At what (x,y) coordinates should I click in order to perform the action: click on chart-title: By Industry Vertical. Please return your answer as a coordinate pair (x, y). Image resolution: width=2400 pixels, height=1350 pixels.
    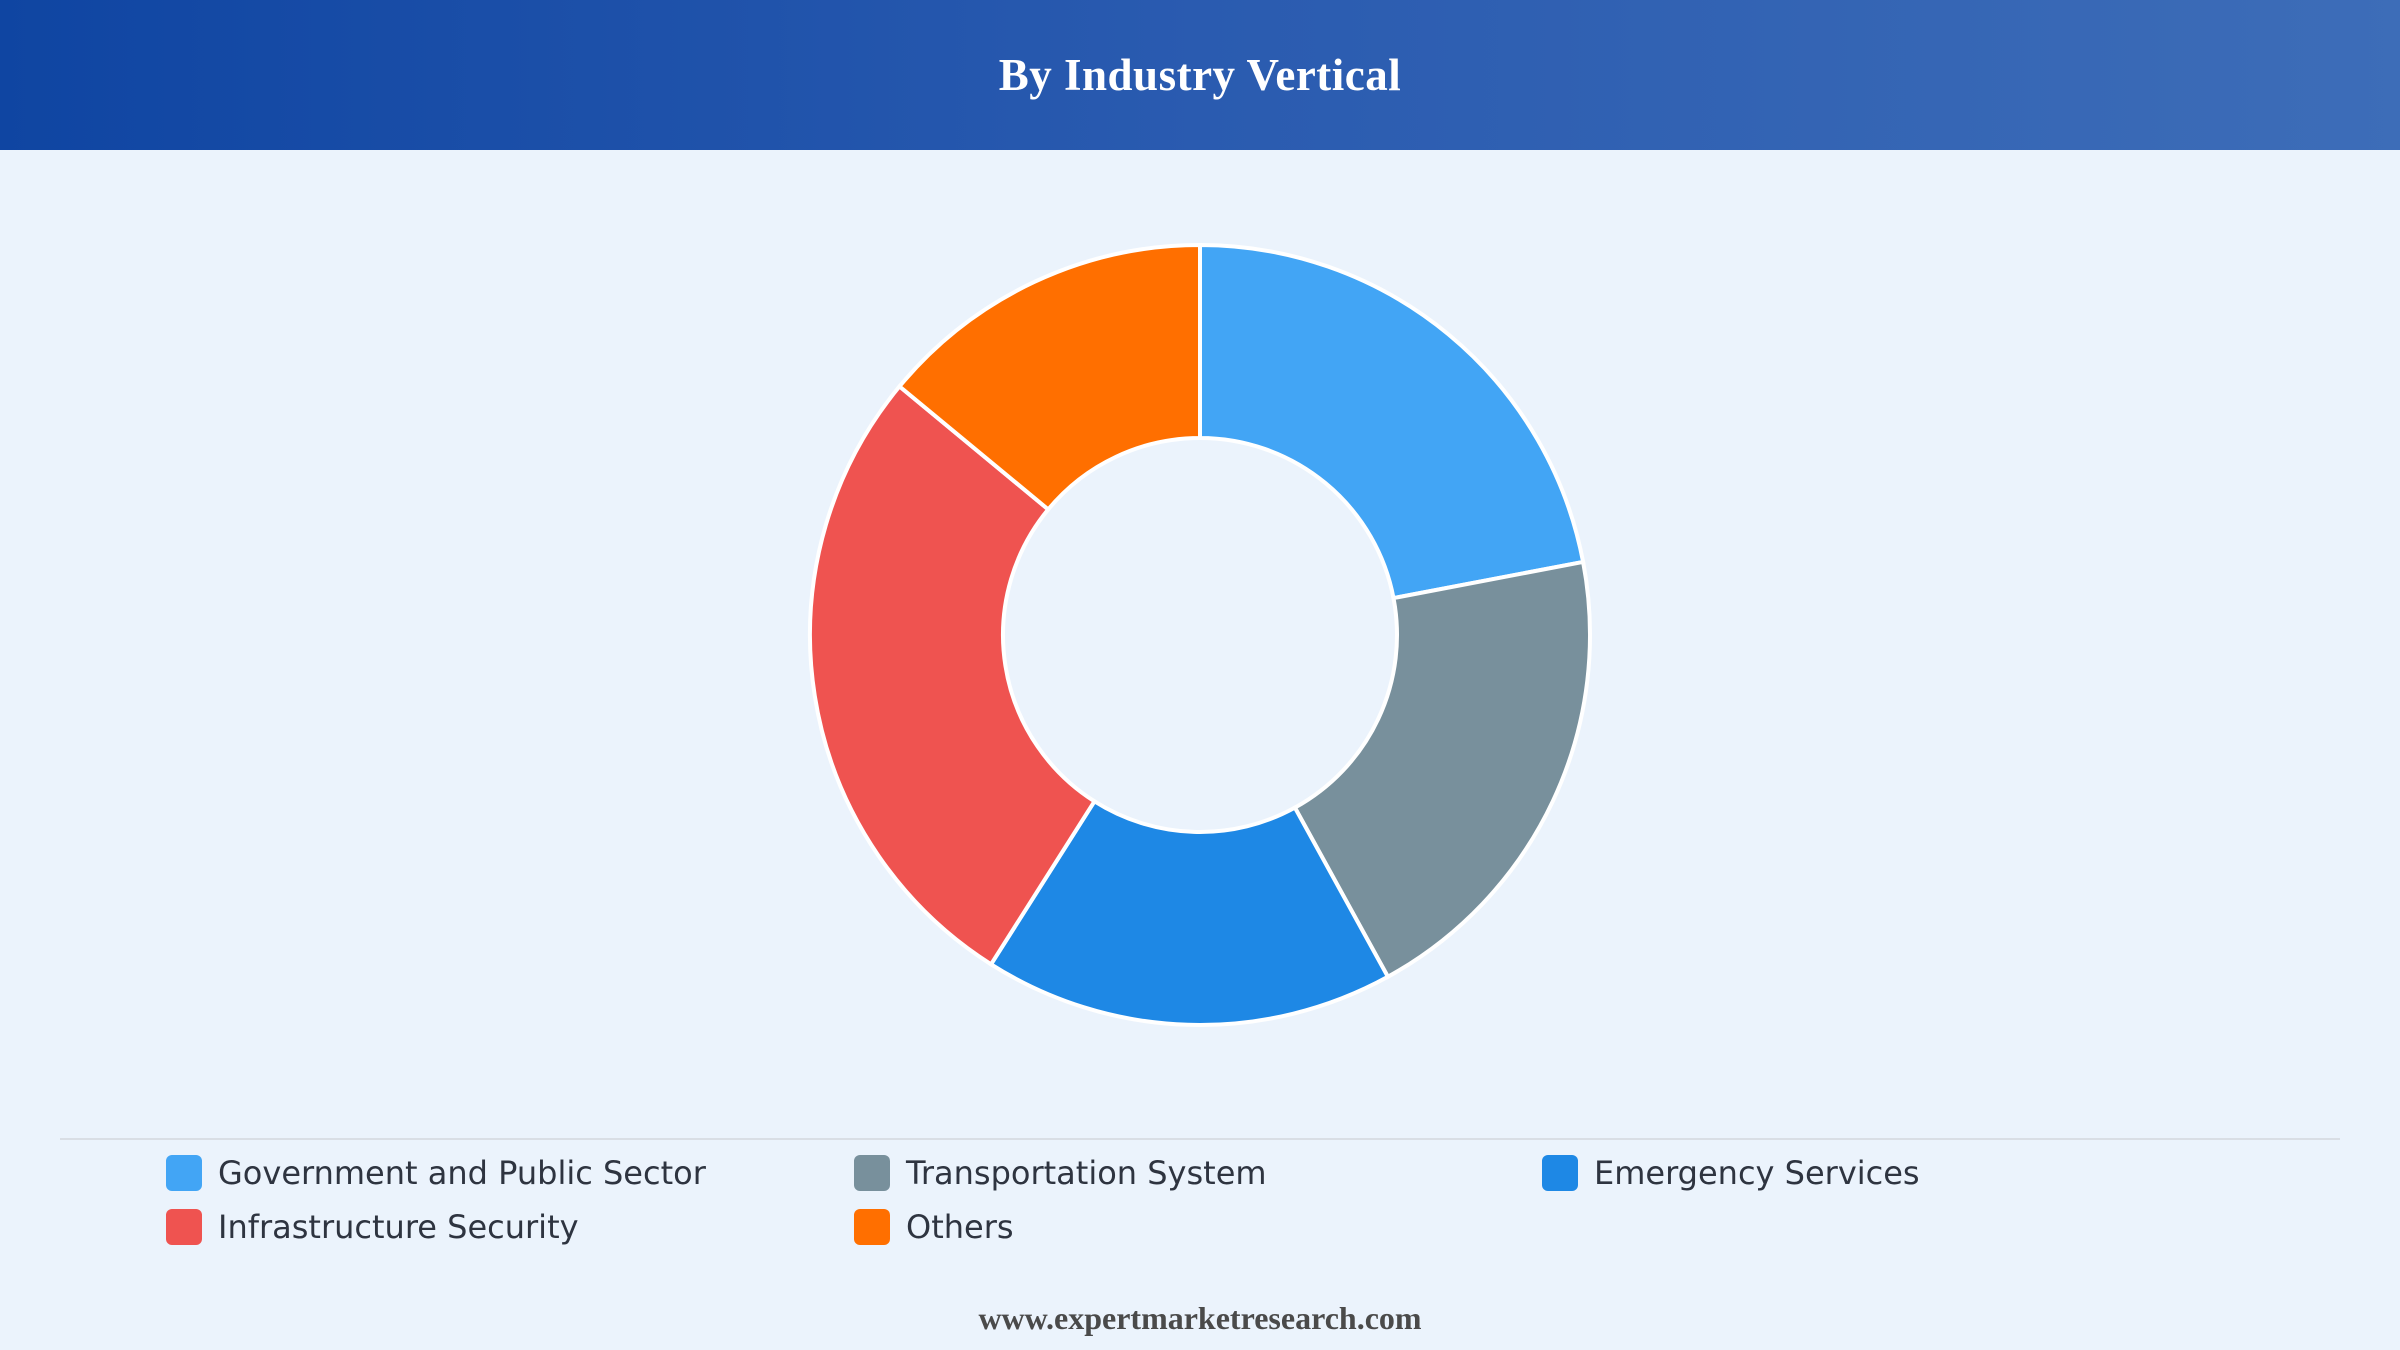
    Looking at the image, I should click on (1200, 75).